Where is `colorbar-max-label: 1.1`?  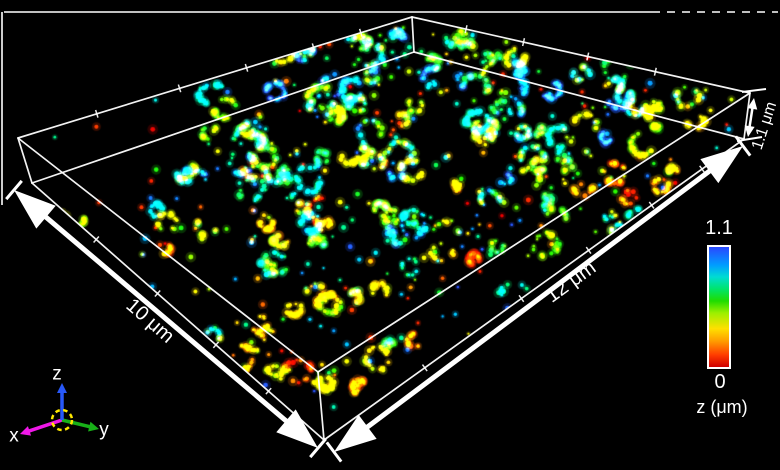
colorbar-max-label: 1.1 is located at coordinates (719, 228).